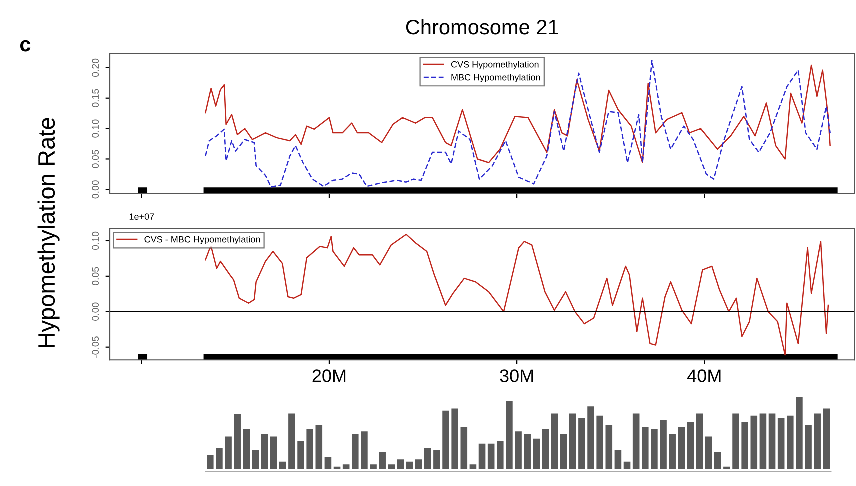 Image resolution: width=856 pixels, height=486 pixels. Describe the element at coordinates (496, 78) in the screenshot. I see `legend-label: MBC Hypomethylation` at that location.